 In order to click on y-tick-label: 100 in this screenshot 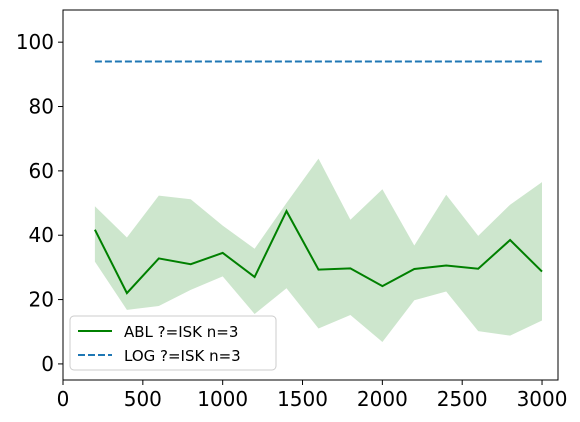, I will do `click(35, 42)`.